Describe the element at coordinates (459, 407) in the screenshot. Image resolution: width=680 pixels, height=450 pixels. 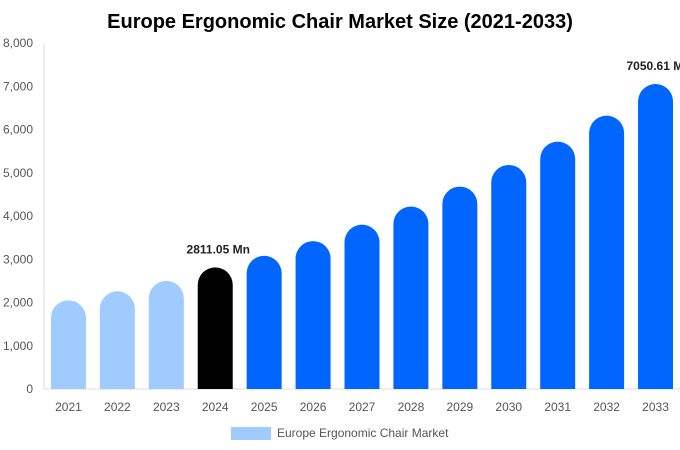
I see `x-tick-label: 2029` at that location.